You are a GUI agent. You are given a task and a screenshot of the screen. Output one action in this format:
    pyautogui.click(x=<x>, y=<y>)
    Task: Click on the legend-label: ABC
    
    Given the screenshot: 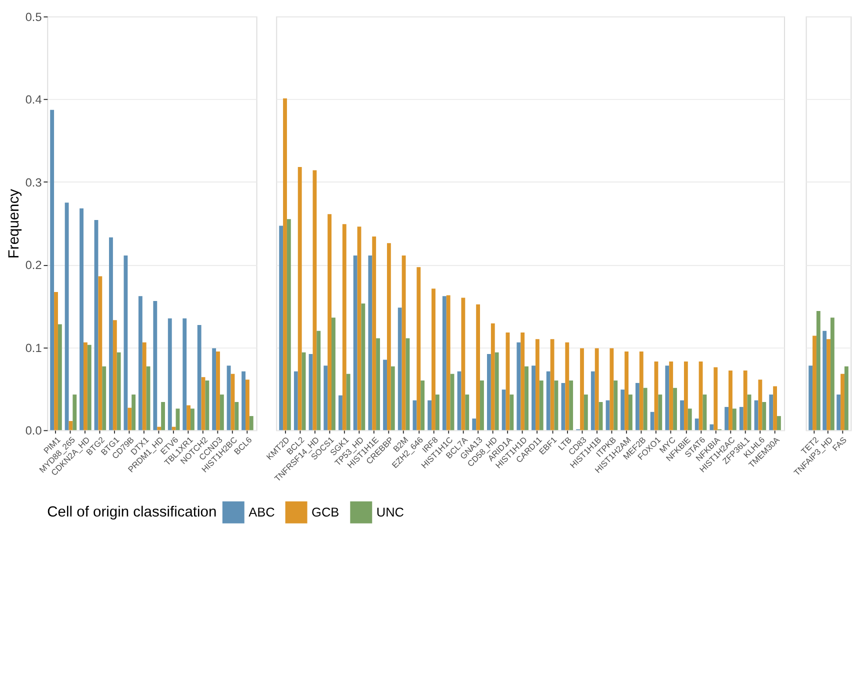 What is the action you would take?
    pyautogui.click(x=261, y=512)
    